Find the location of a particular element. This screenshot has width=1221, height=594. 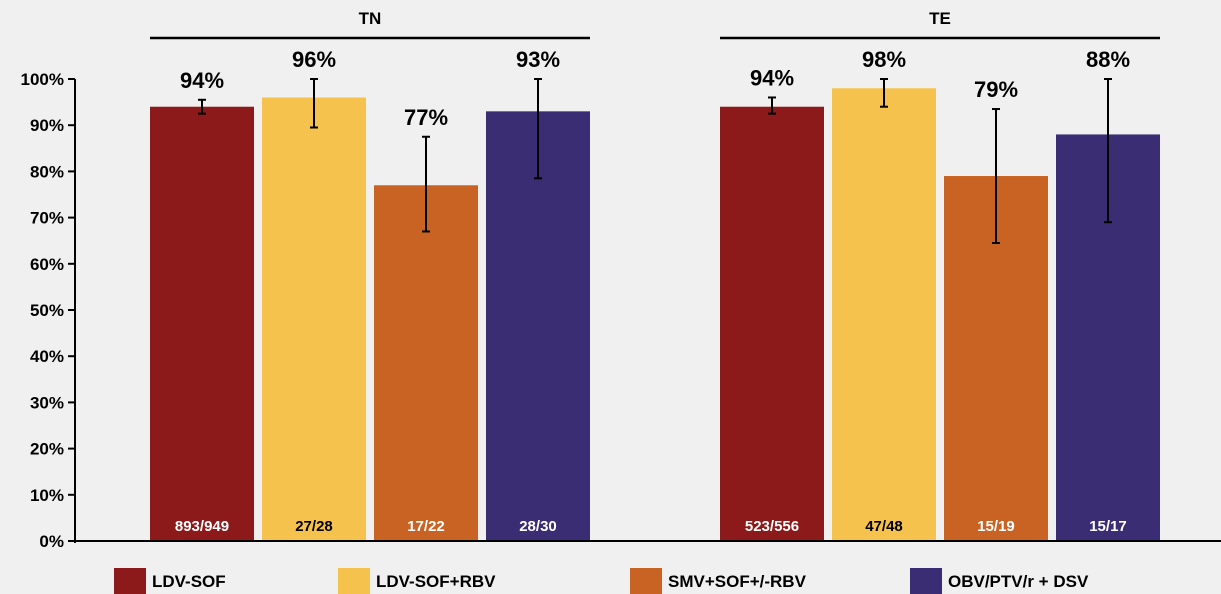

group-label: TN is located at coordinates (370, 18).